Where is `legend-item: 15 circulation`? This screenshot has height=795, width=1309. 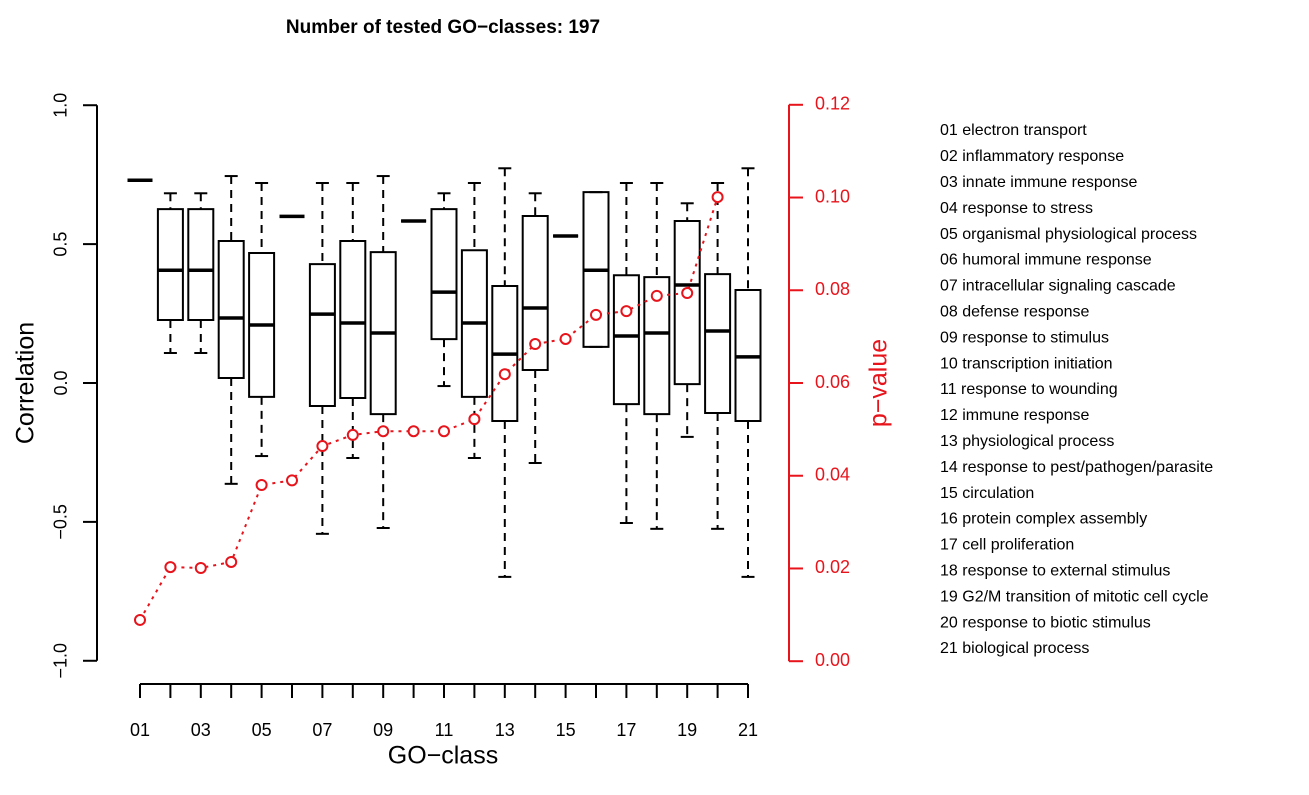 legend-item: 15 circulation is located at coordinates (987, 493).